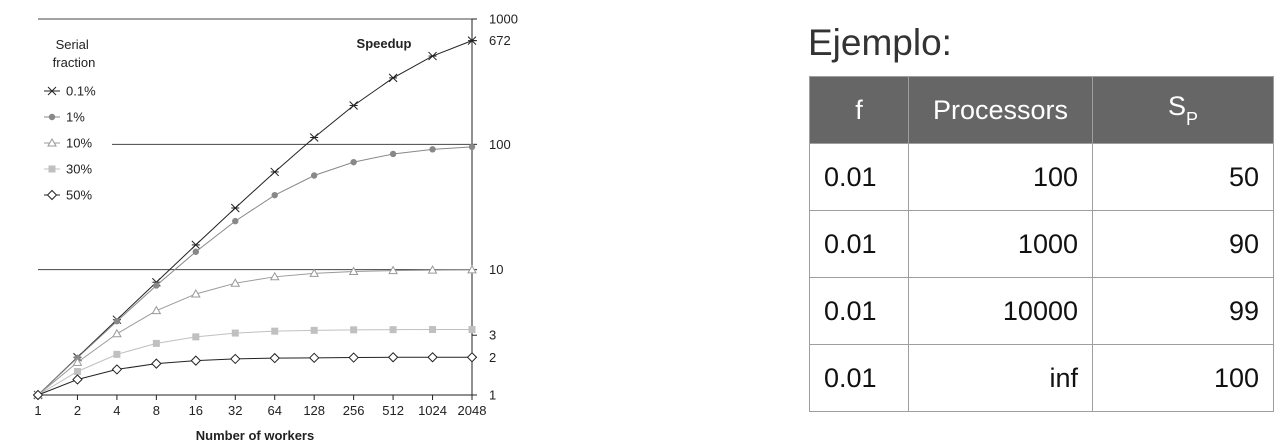 This screenshot has height=446, width=1288. What do you see at coordinates (235, 410) in the screenshot?
I see `x-tick-label: 32` at bounding box center [235, 410].